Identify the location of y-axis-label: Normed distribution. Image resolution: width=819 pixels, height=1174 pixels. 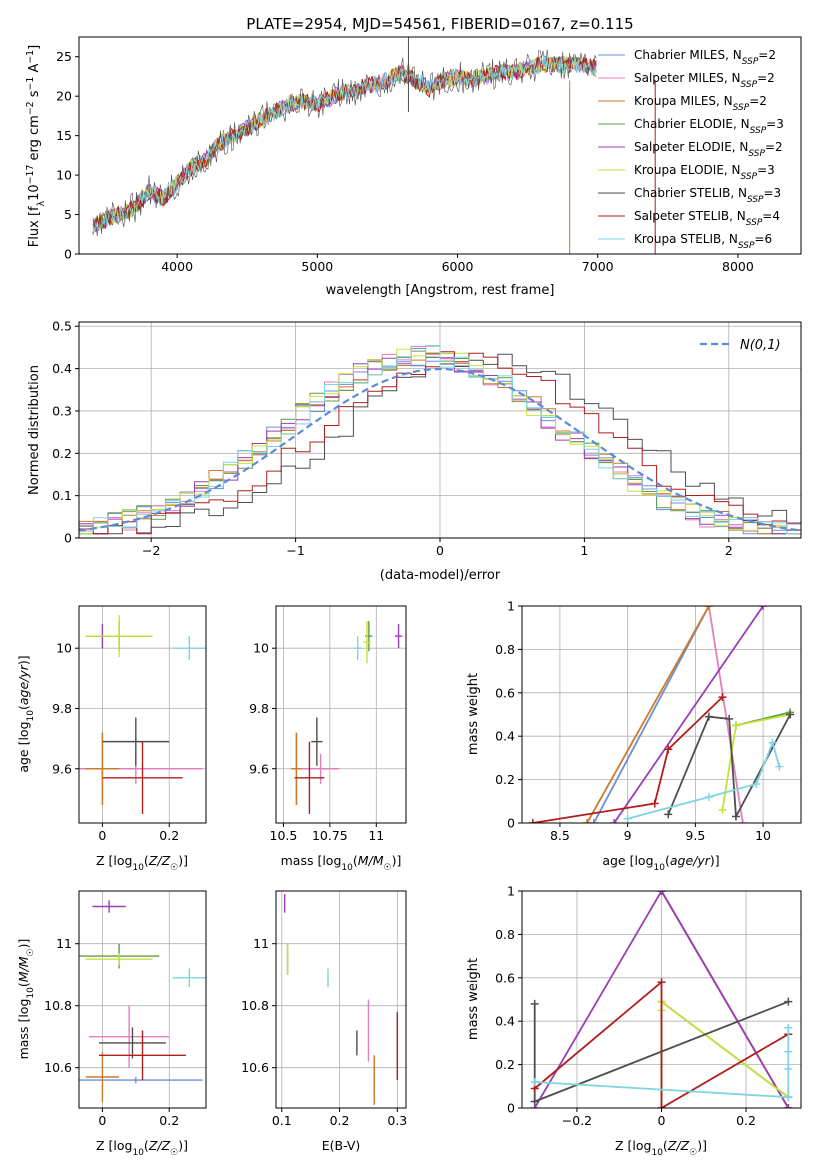
(34, 430).